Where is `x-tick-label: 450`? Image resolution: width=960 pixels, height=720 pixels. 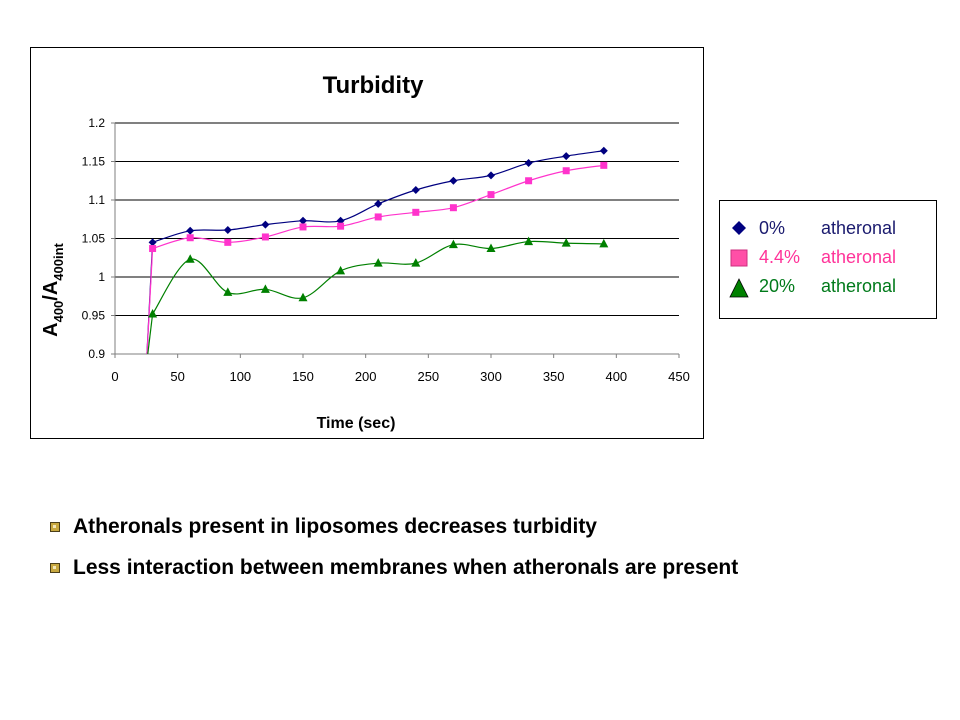 x-tick-label: 450 is located at coordinates (679, 376).